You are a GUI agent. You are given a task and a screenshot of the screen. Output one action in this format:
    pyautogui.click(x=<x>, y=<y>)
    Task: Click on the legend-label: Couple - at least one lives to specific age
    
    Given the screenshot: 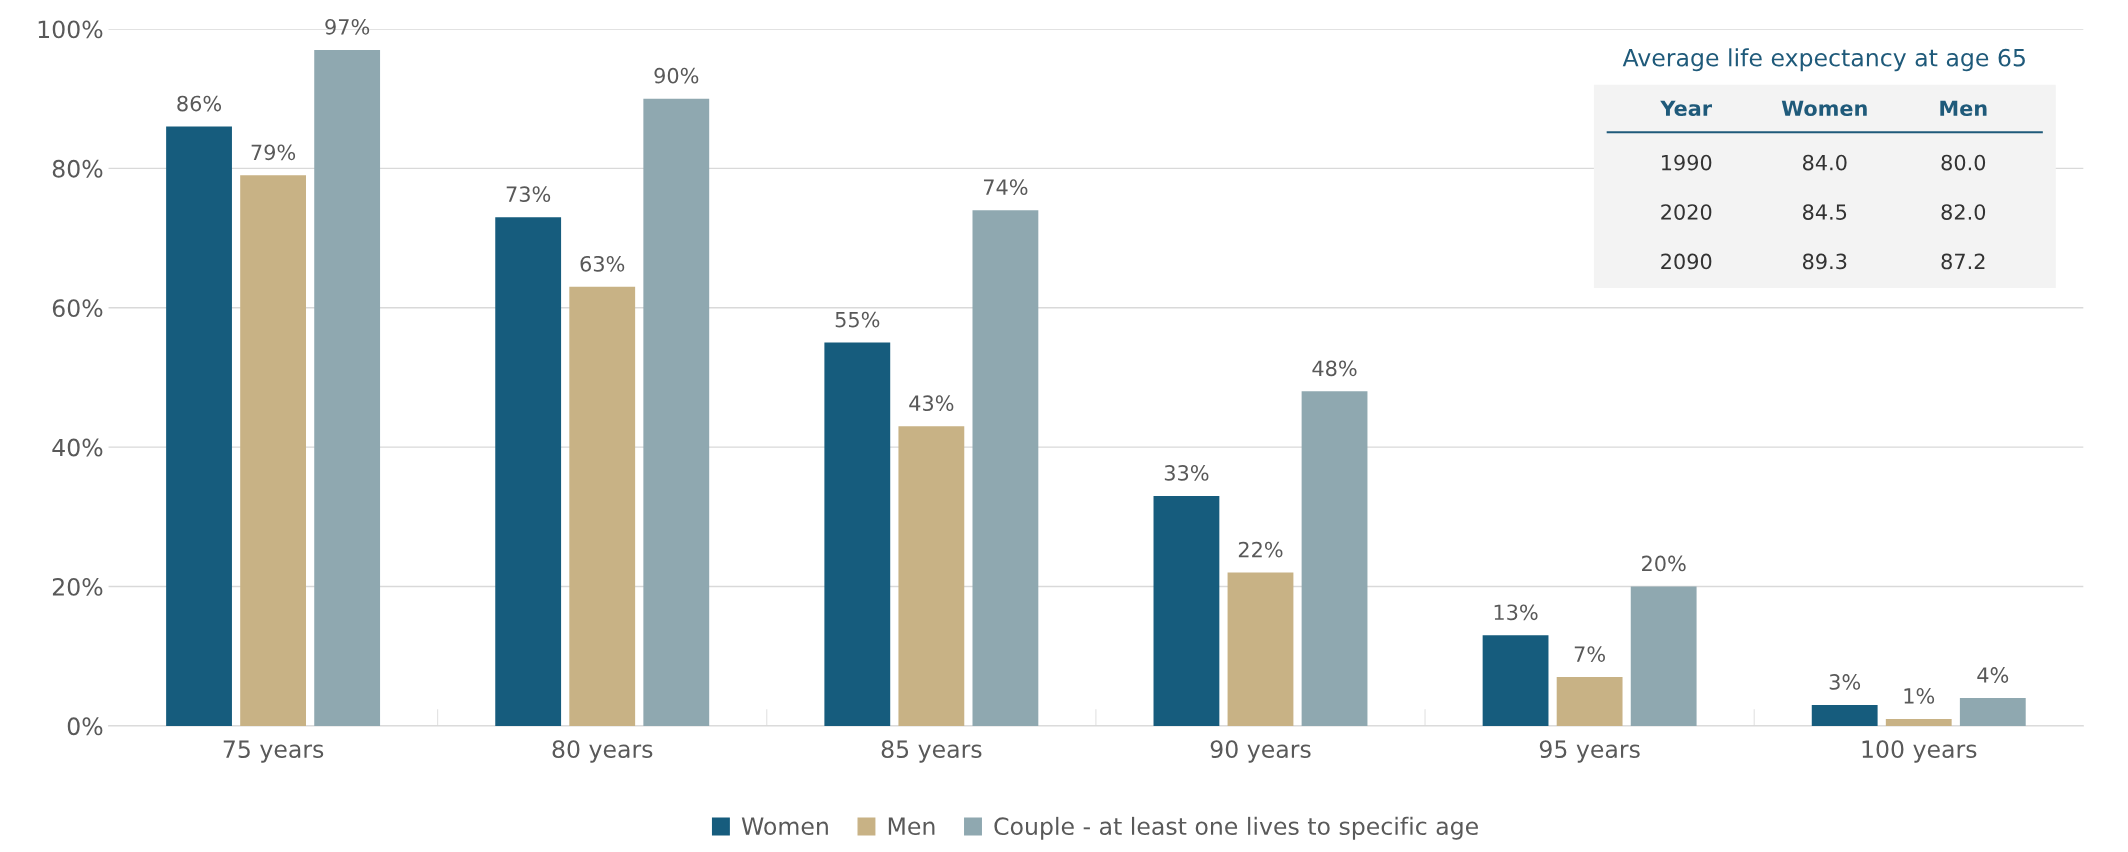 What is the action you would take?
    pyautogui.click(x=1236, y=828)
    